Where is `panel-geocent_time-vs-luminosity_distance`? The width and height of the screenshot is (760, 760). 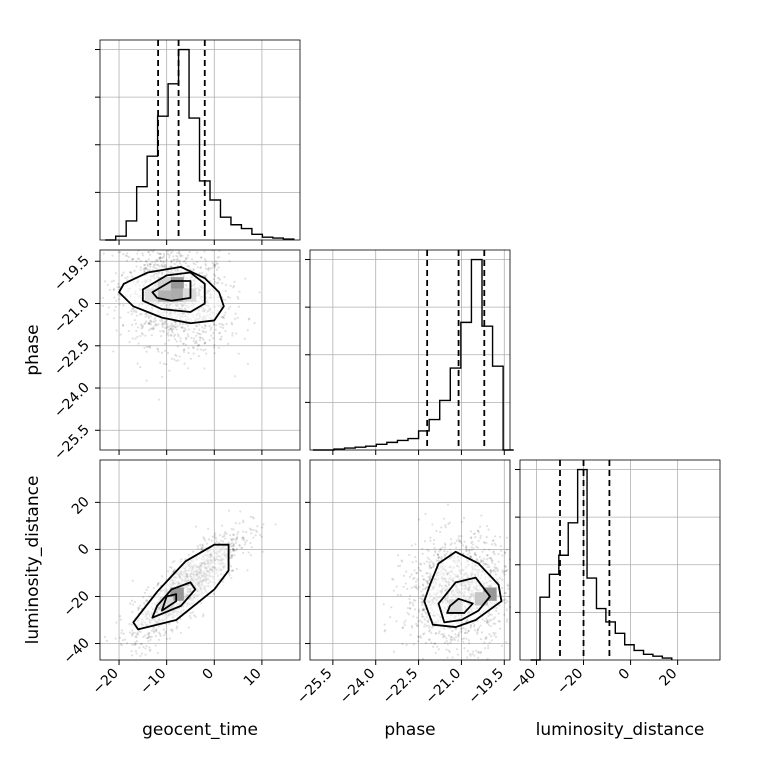
panel-geocent_time-vs-luminosity_distance is located at coordinates (198, 562).